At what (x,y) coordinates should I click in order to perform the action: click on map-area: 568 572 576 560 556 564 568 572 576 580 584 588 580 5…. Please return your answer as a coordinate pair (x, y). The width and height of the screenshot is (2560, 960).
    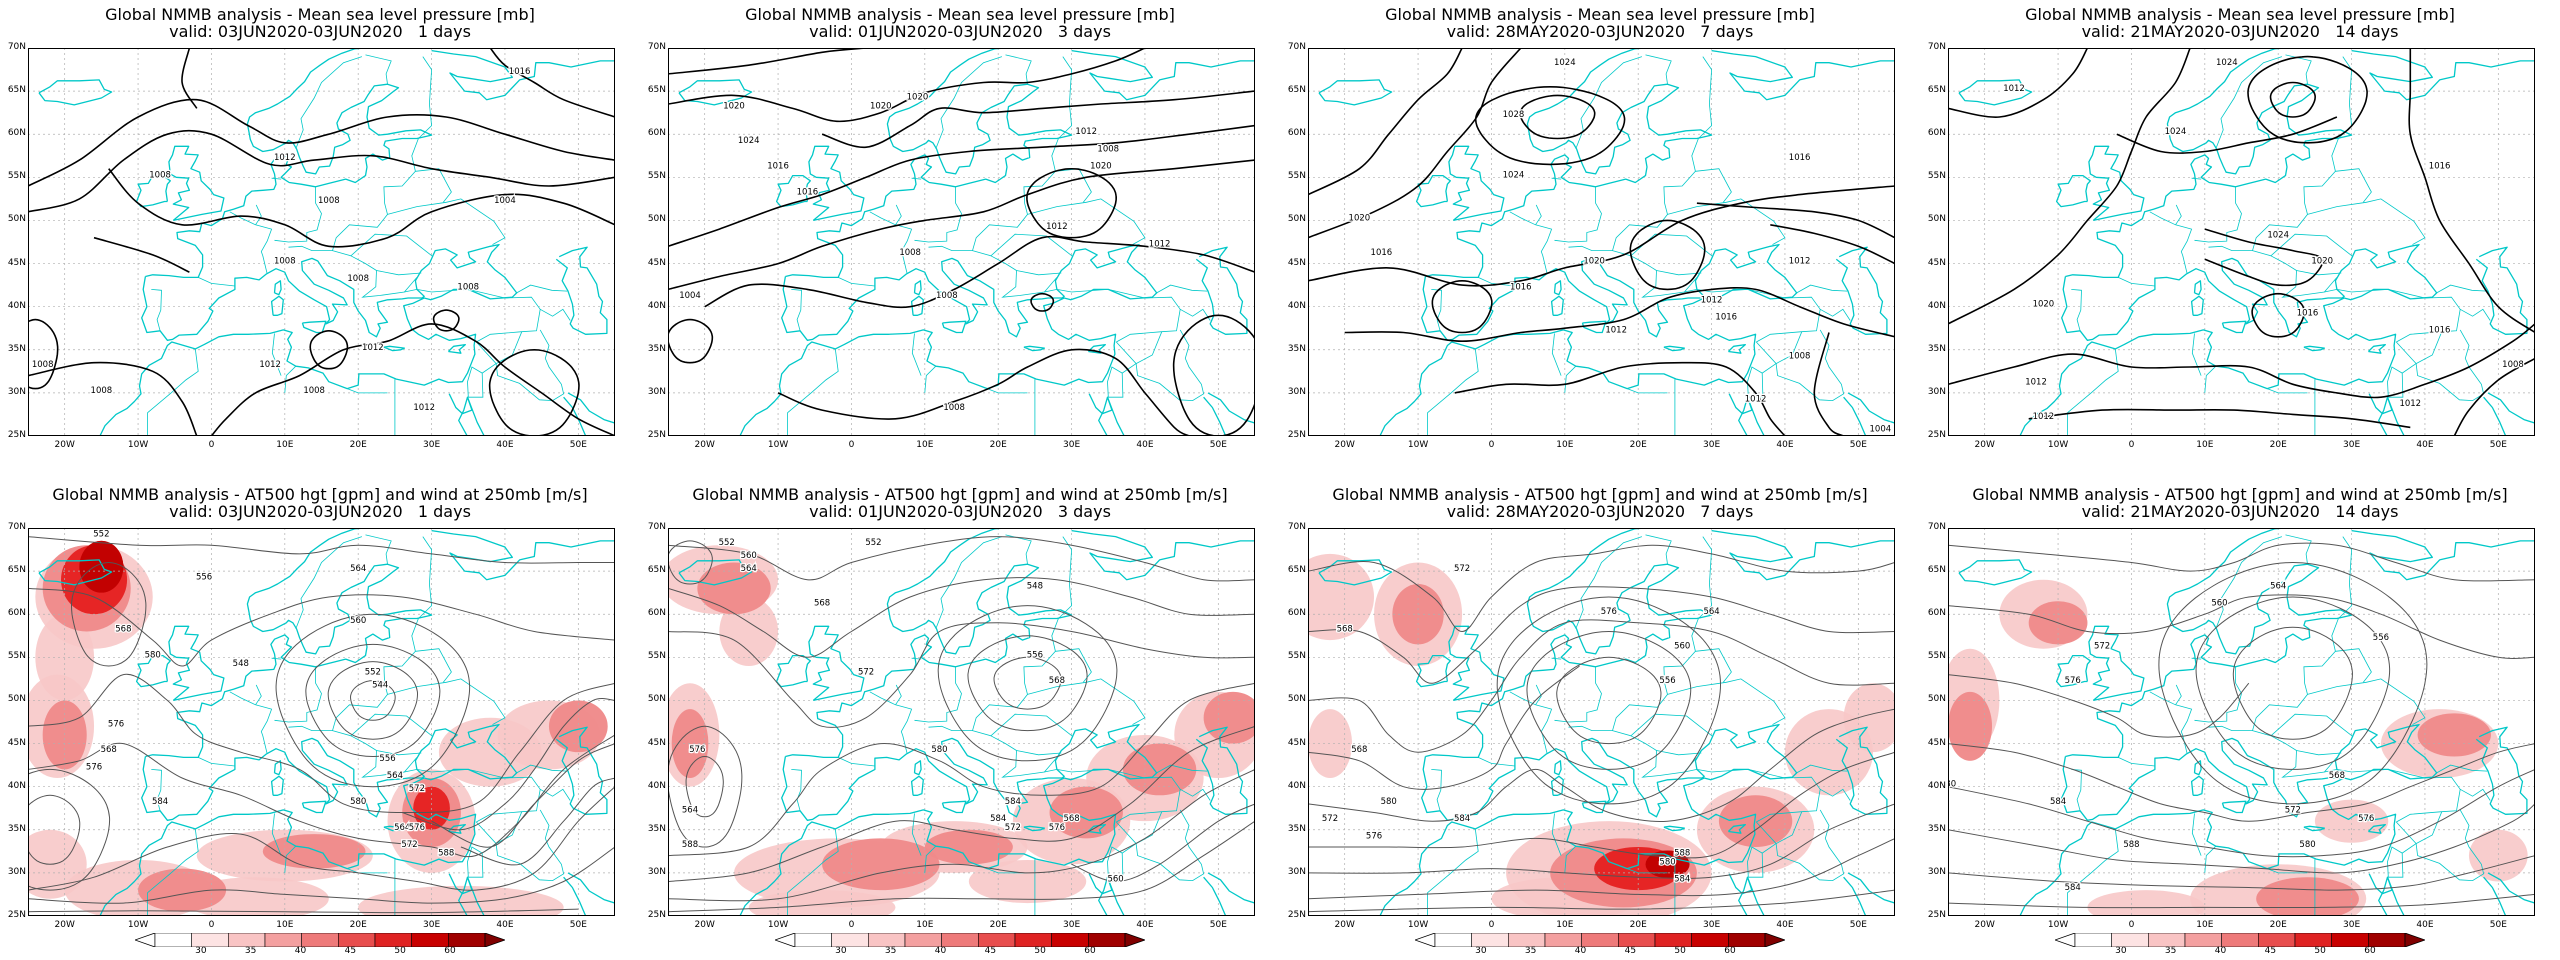
    Looking at the image, I should click on (1601, 722).